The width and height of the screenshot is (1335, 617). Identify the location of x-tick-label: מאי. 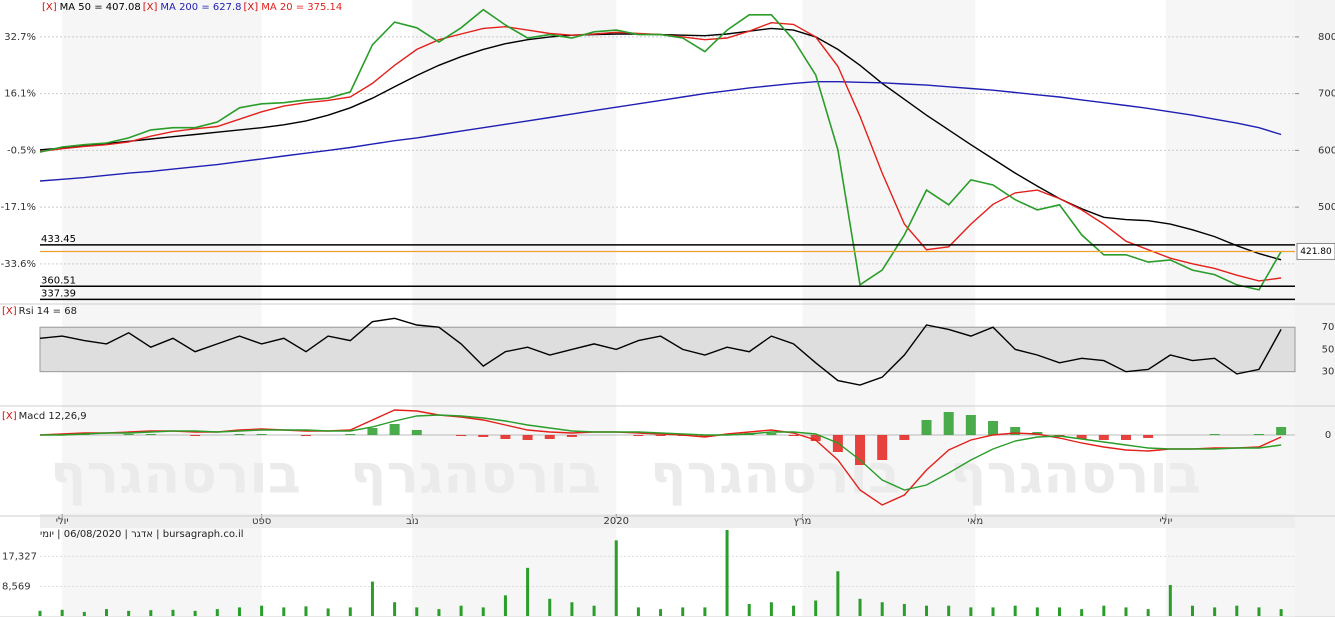
(975, 521).